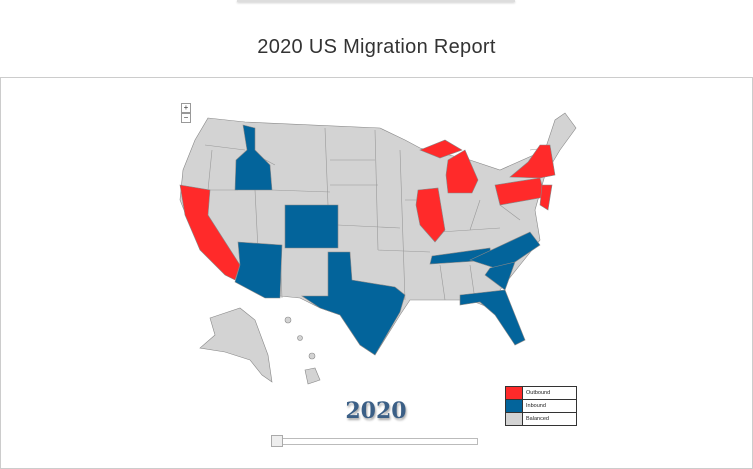 The width and height of the screenshot is (753, 469). What do you see at coordinates (376, 411) in the screenshot?
I see `year-label: 2020` at bounding box center [376, 411].